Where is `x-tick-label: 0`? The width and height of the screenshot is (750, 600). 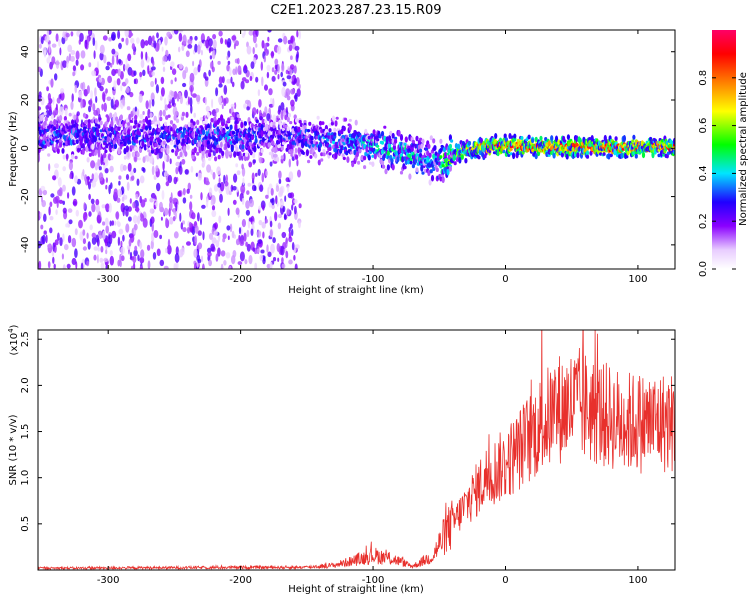 x-tick-label: 0 is located at coordinates (505, 580).